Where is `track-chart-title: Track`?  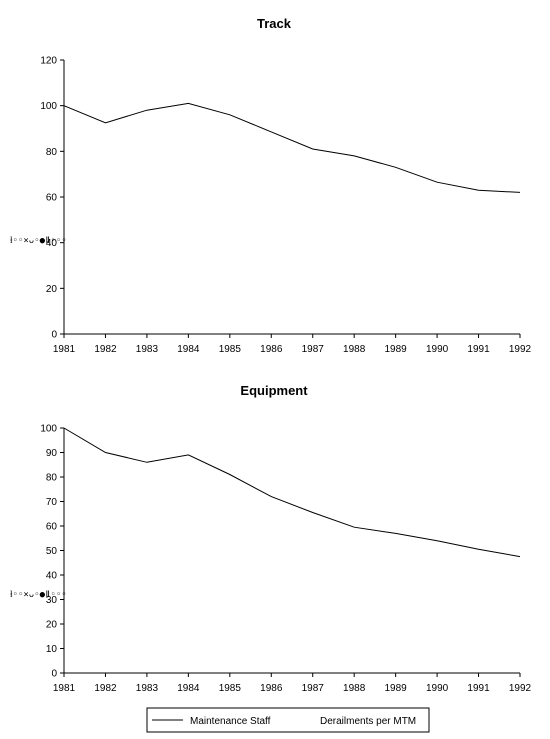 track-chart-title: Track is located at coordinates (274, 23).